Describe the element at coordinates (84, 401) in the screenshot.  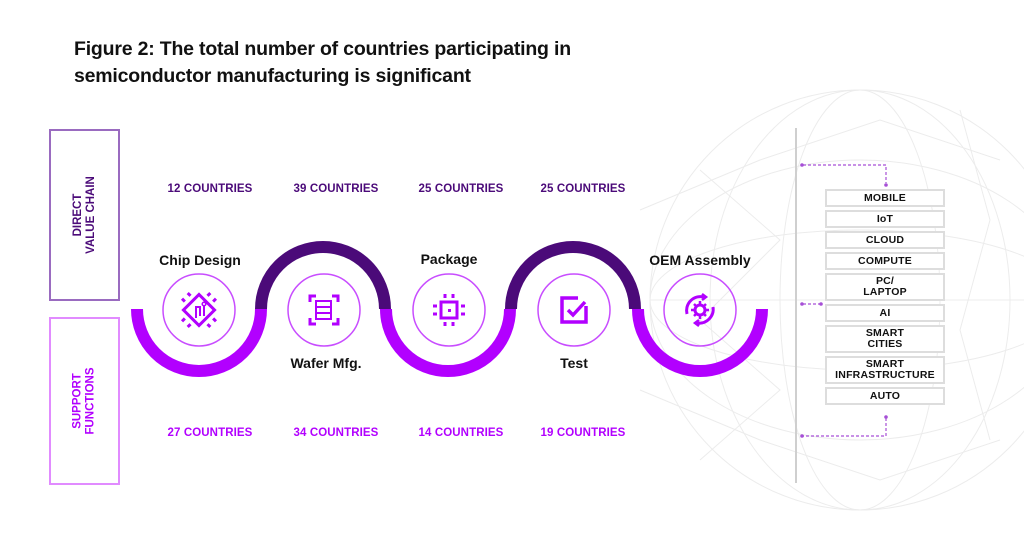
I see `support-functions-box: SUPPORT FUNCTIONS` at that location.